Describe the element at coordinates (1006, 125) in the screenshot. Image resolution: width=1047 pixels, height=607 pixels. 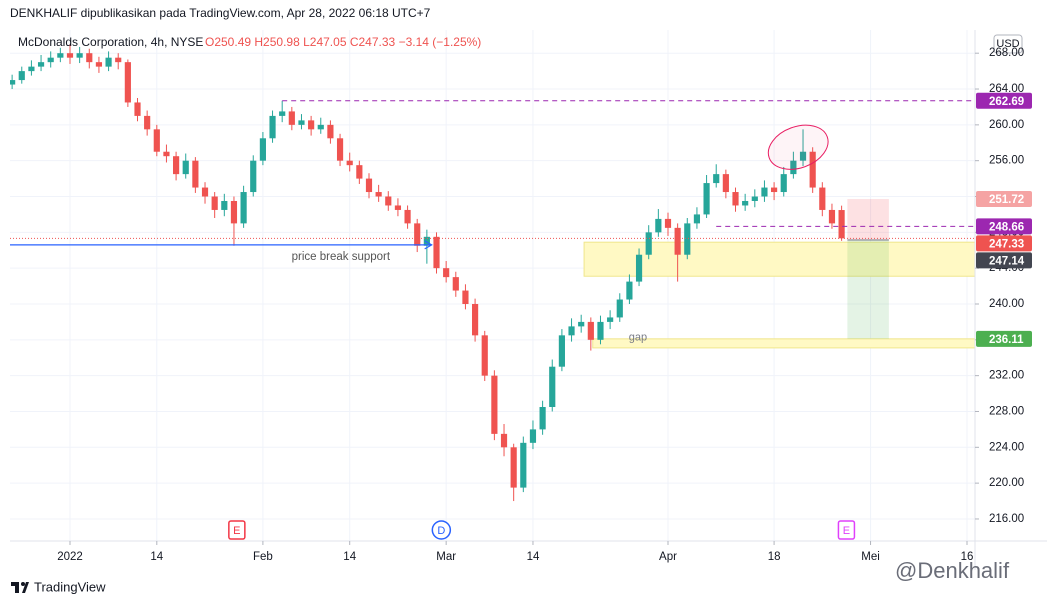
I see `y-tick-label: 260.00` at that location.